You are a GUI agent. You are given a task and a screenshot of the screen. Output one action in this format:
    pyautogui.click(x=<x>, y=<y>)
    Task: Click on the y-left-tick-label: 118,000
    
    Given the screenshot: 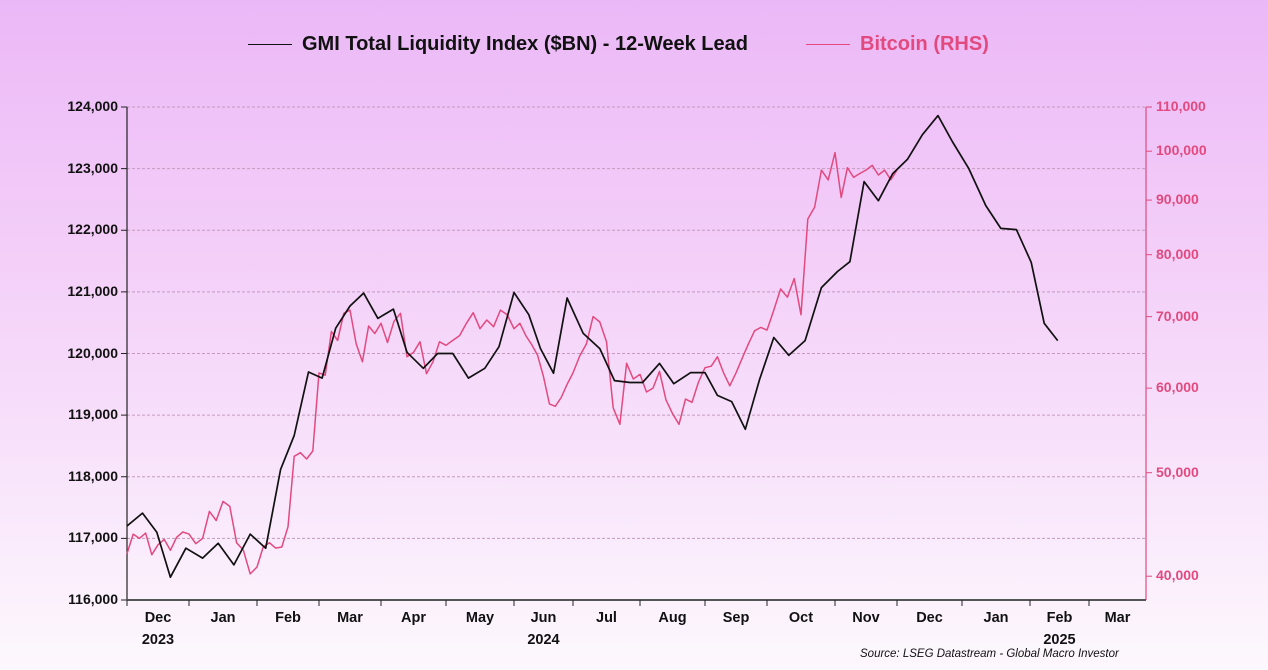 What is the action you would take?
    pyautogui.click(x=93, y=475)
    